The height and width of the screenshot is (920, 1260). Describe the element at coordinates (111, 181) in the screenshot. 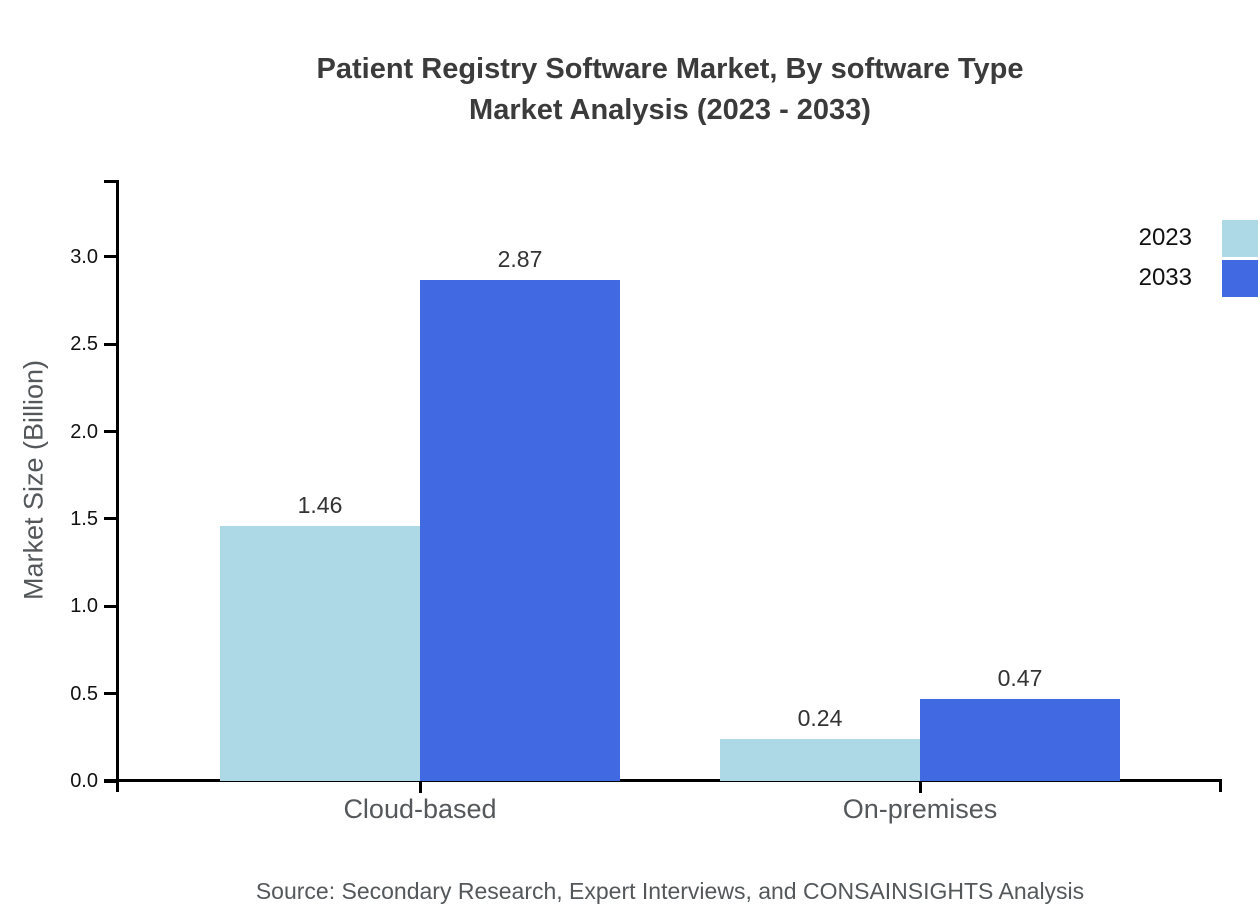

I see `y-axis-top-cap` at that location.